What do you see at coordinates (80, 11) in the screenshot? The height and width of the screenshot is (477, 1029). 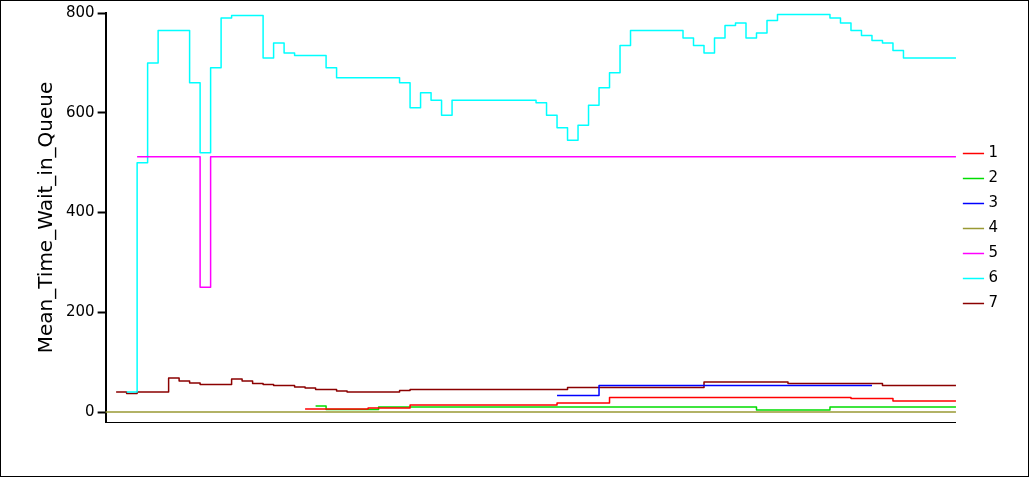 I see `y-tick-label: 800` at bounding box center [80, 11].